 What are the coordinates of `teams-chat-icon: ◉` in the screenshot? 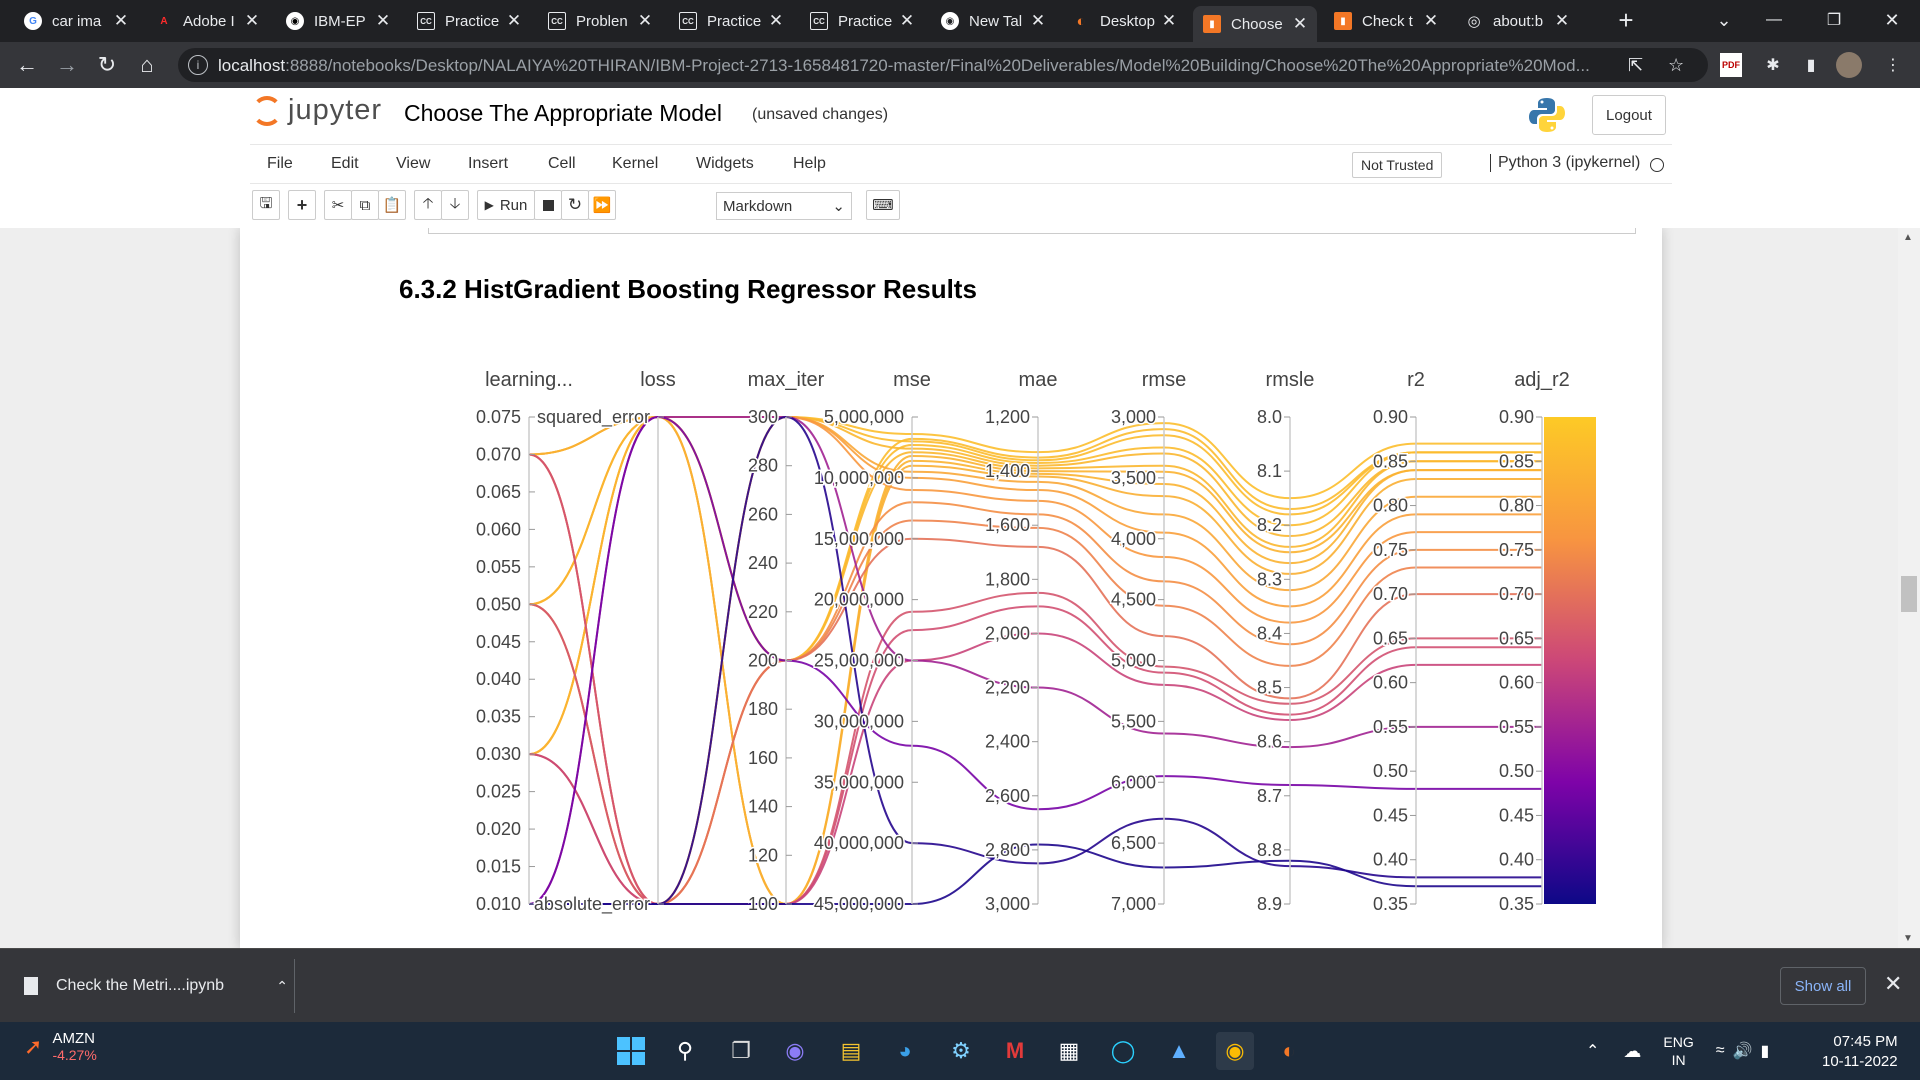 It's located at (795, 1050).